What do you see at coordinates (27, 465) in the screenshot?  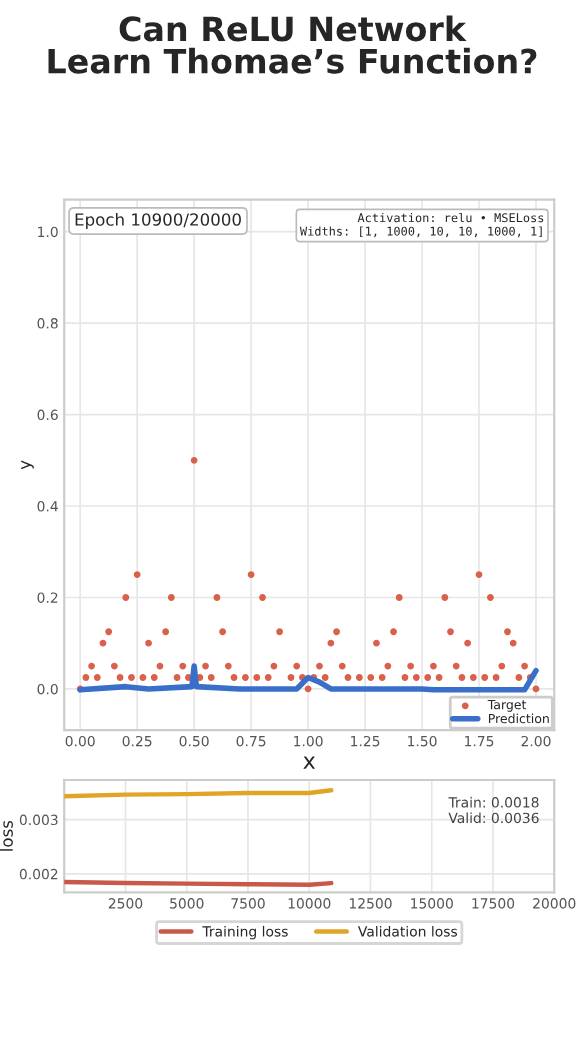 I see `y-axis-title: y` at bounding box center [27, 465].